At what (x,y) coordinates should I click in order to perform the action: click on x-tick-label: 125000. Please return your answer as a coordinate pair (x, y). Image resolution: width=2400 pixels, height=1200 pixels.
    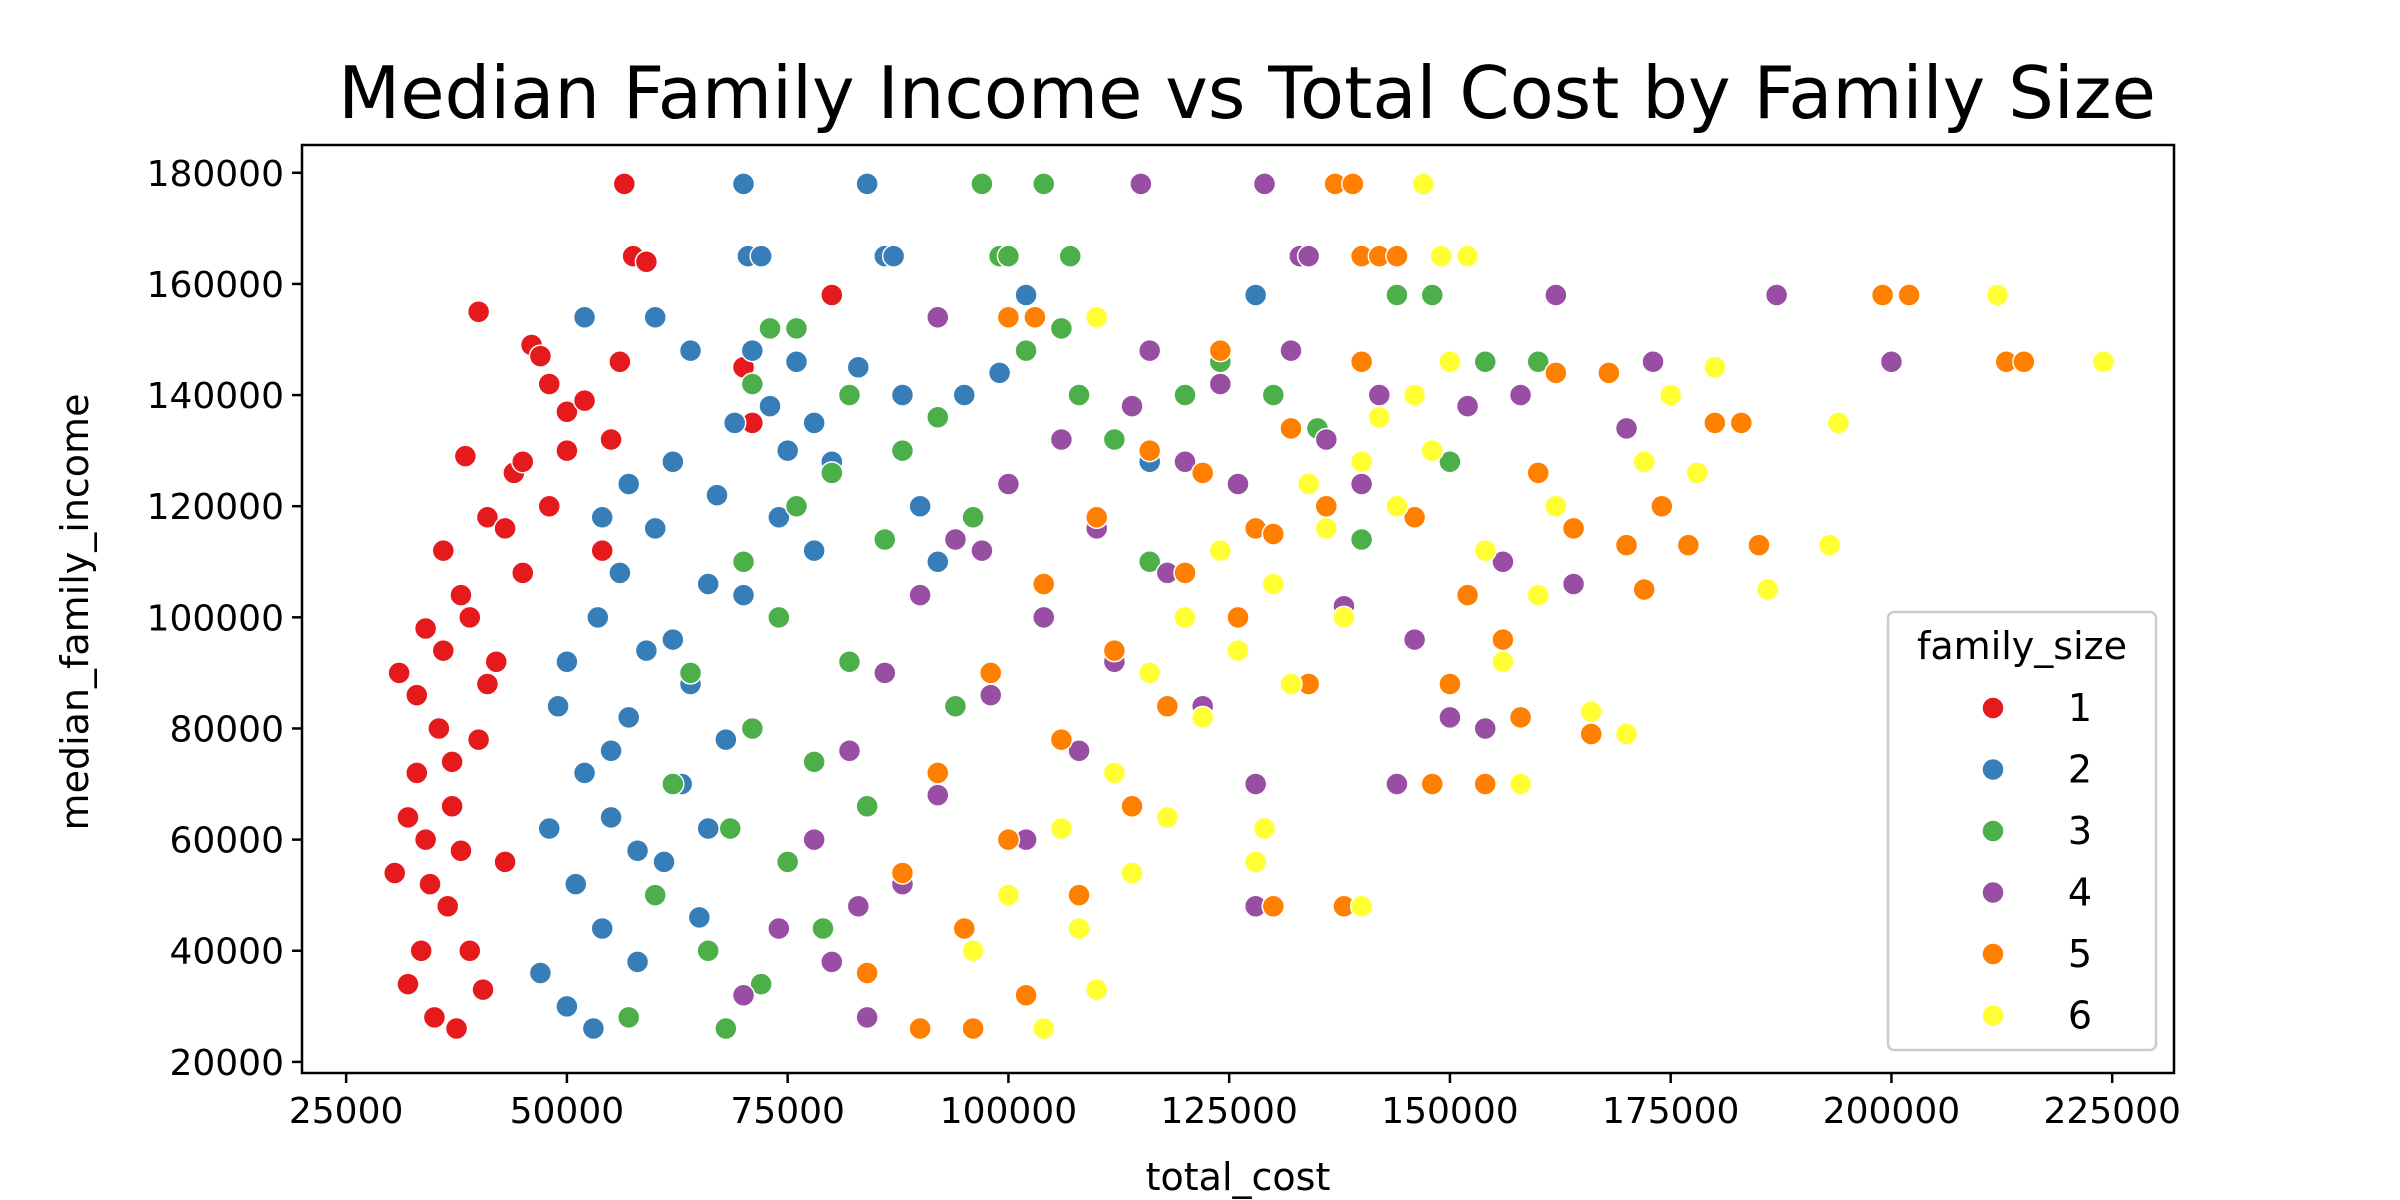
    Looking at the image, I should click on (1228, 1111).